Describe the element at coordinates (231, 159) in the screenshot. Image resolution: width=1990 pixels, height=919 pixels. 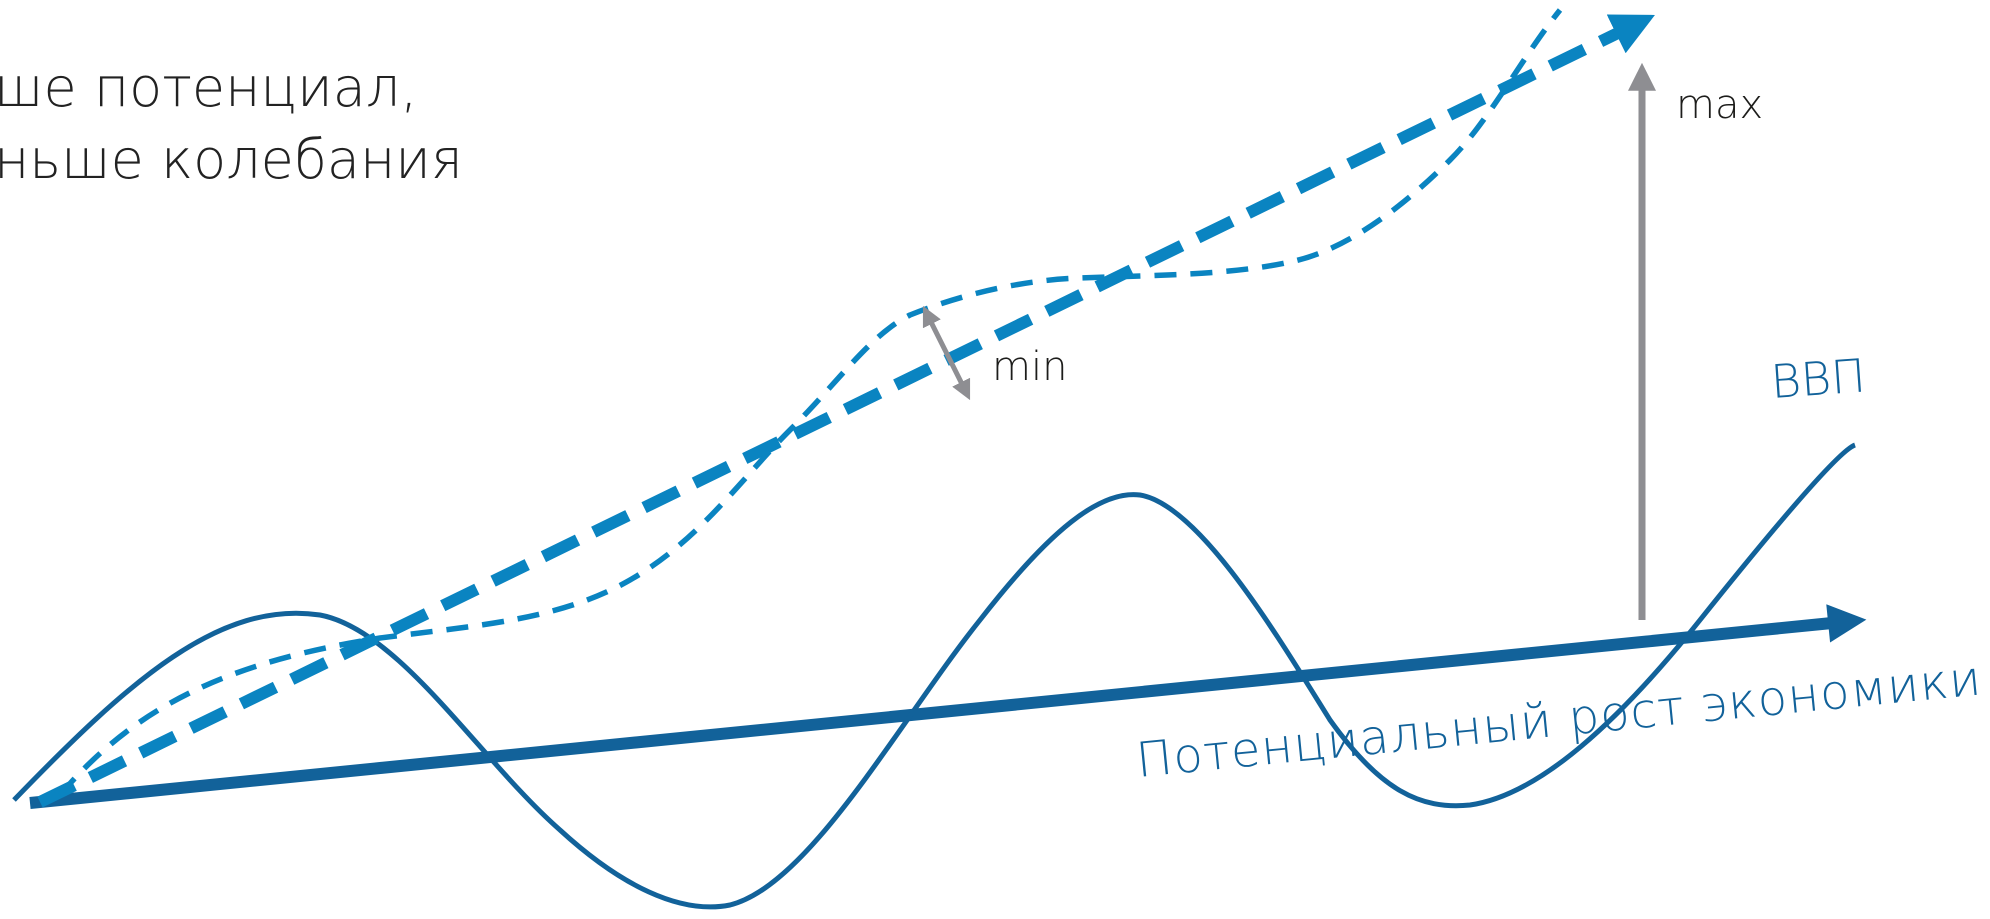
I see `heading-line-2: ньше колебания` at that location.